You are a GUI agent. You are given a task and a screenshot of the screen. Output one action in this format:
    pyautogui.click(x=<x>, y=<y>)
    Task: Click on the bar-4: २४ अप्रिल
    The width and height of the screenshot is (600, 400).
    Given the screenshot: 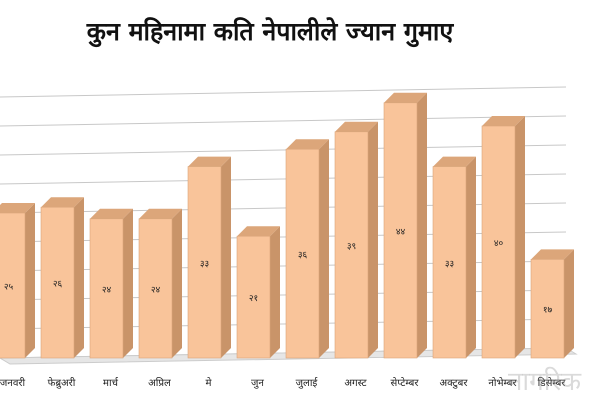 What is the action you would take?
    pyautogui.click(x=160, y=298)
    